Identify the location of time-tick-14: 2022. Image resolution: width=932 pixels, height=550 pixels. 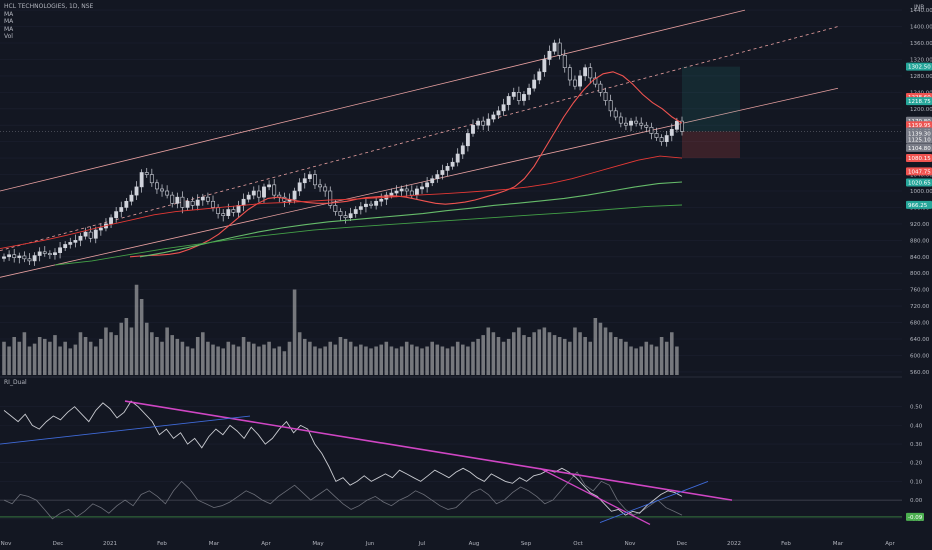
(734, 544).